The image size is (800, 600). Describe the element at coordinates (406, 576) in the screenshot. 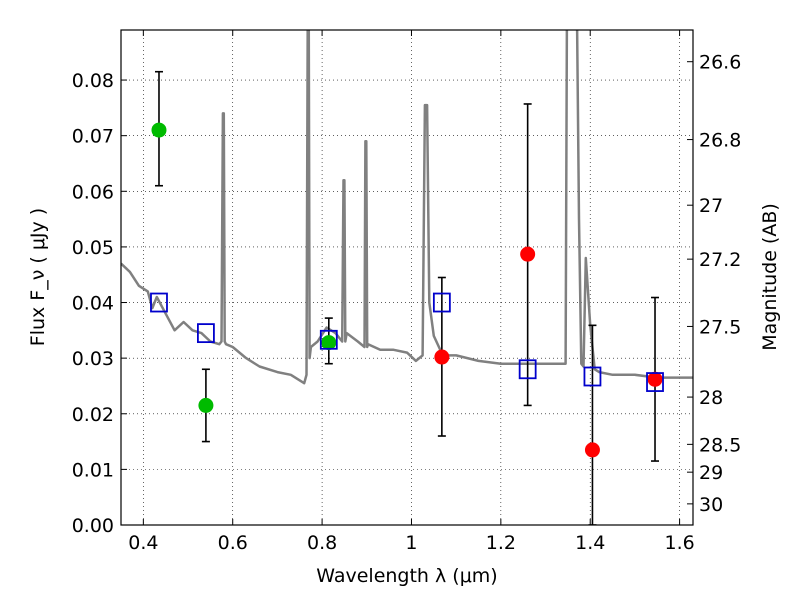

I see `x-axis-label: Wavelength λ (μm)` at that location.